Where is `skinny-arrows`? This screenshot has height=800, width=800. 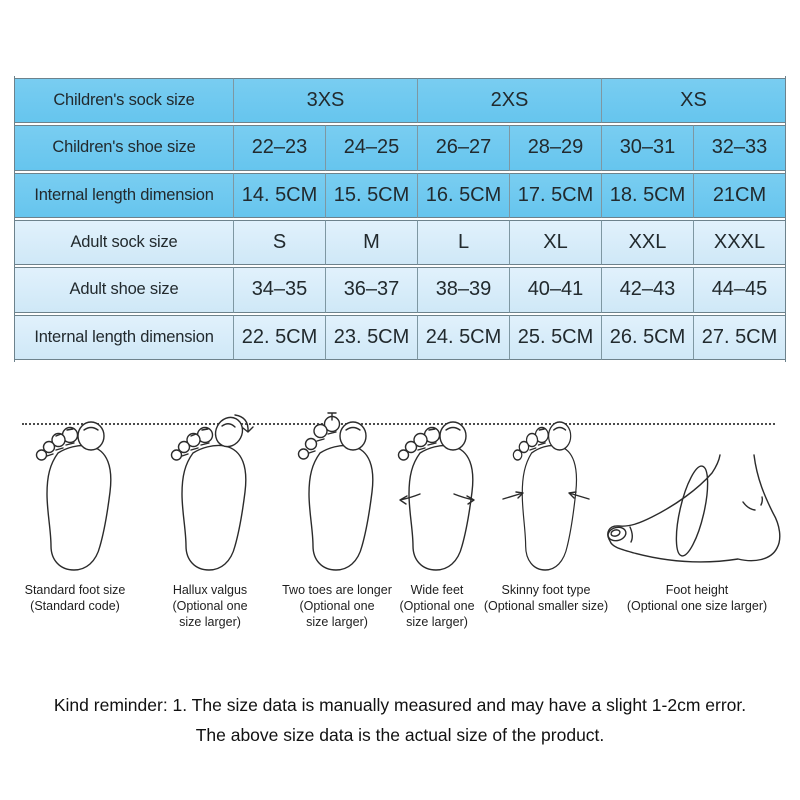
skinny-arrows is located at coordinates (546, 495).